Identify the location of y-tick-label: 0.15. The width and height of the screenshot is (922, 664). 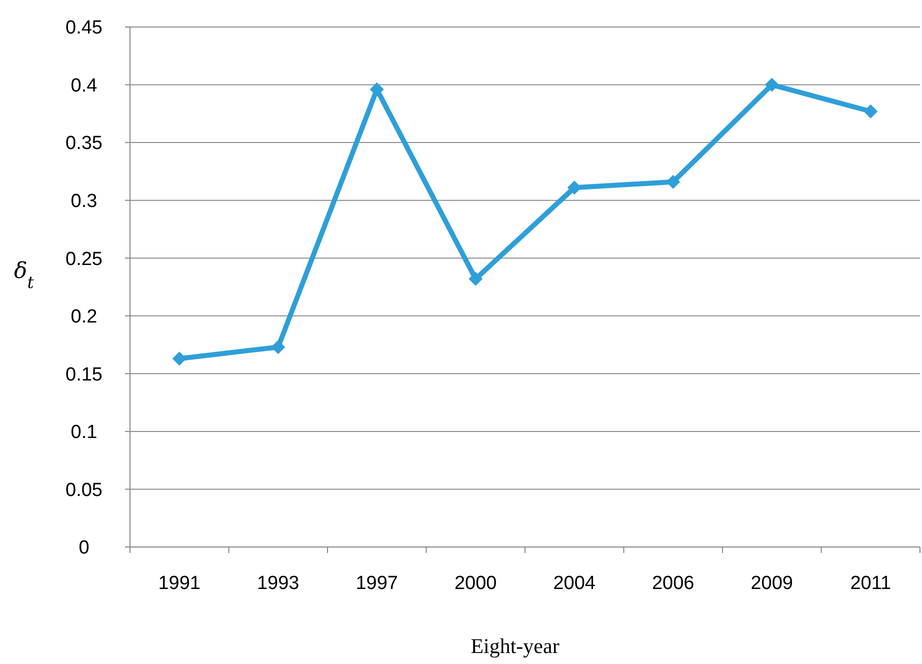
(84, 375).